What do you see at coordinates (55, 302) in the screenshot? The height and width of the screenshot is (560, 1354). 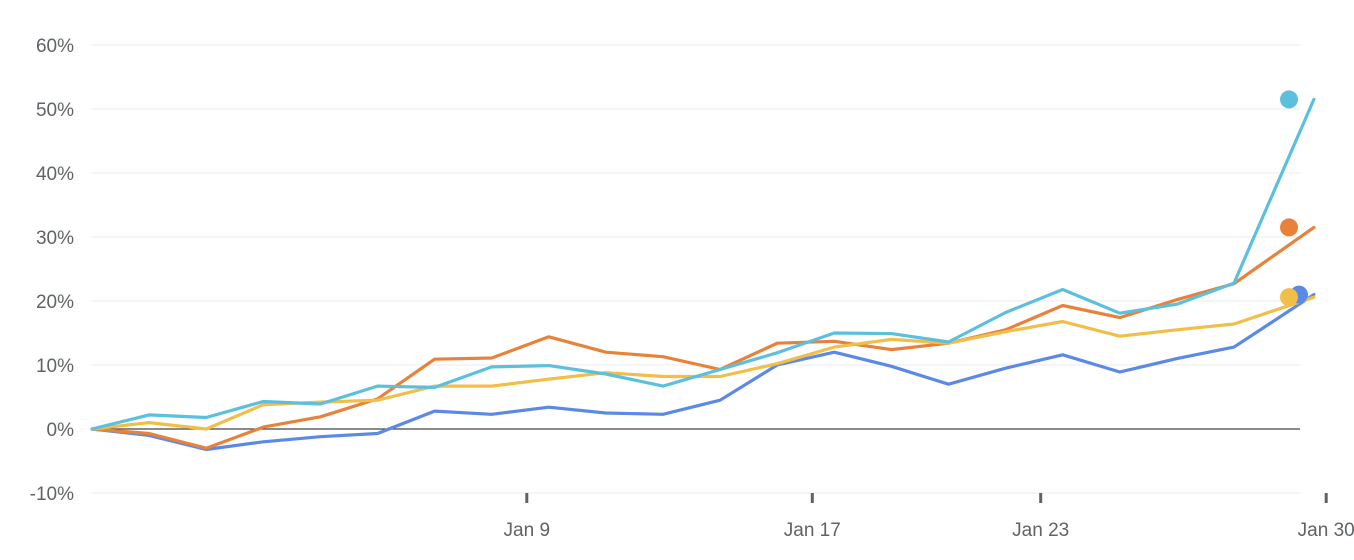 I see `y-tick-label: 20%` at bounding box center [55, 302].